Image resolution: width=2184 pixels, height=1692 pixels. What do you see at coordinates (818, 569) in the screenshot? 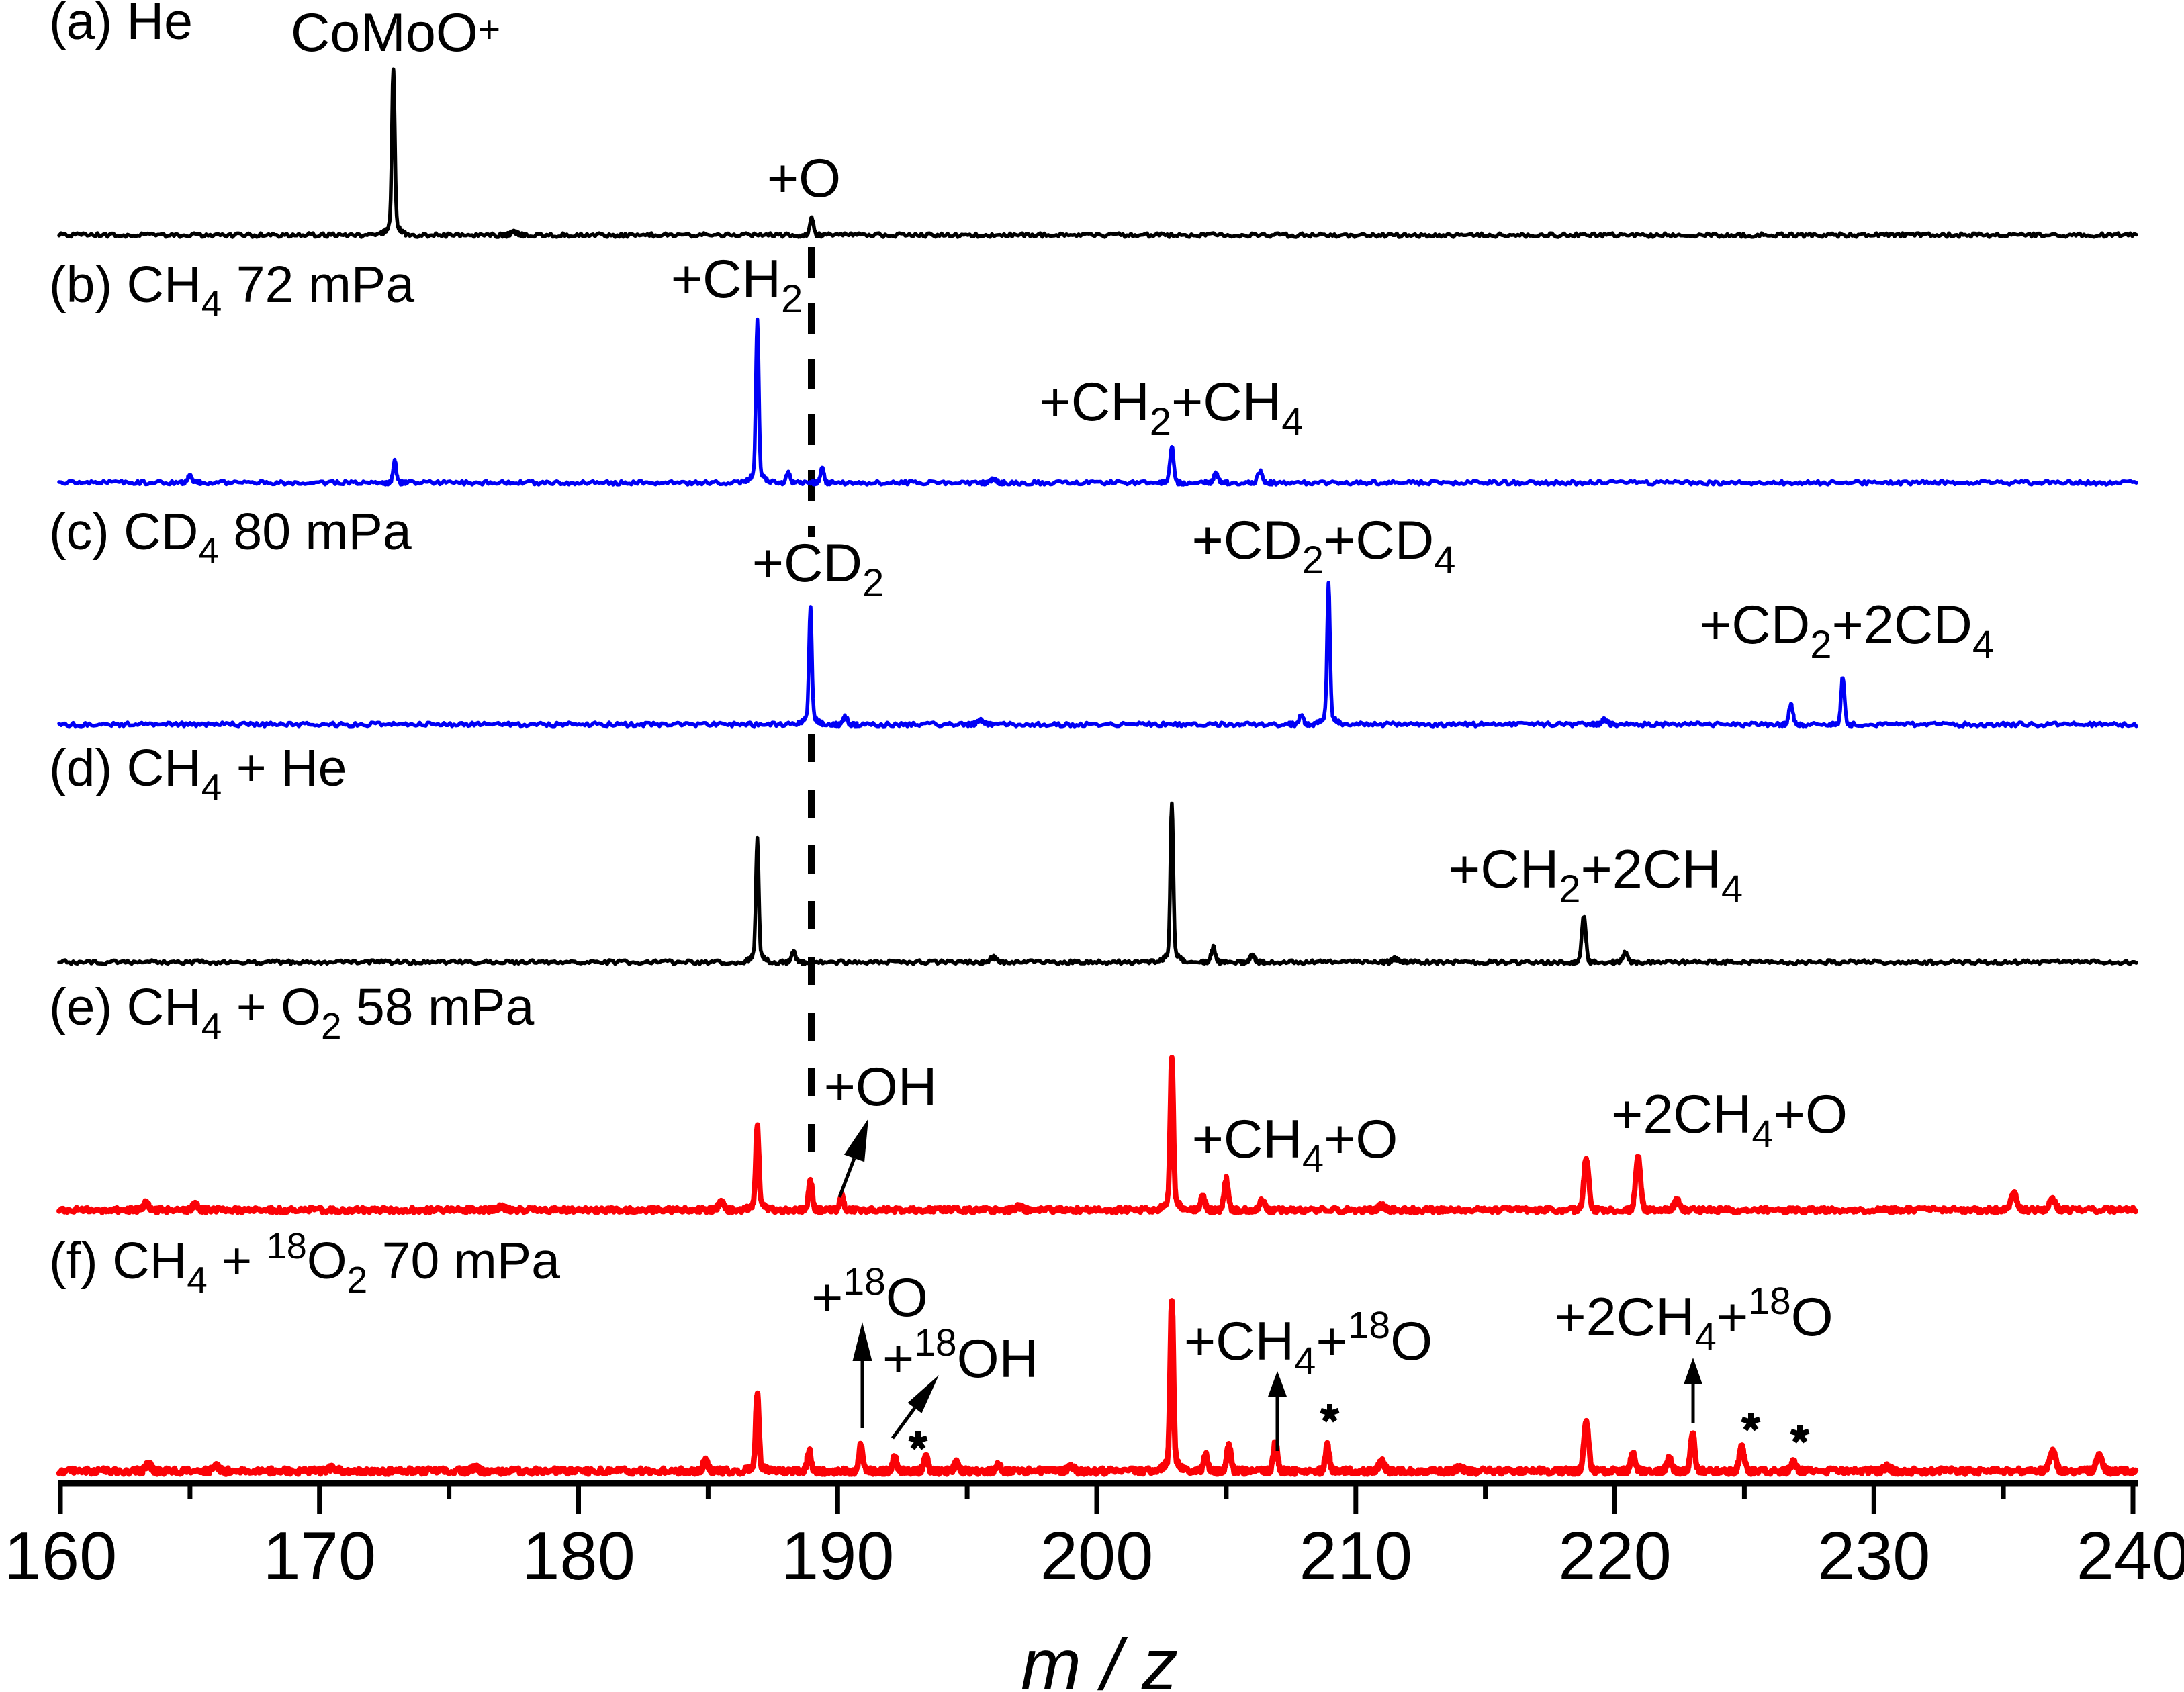
I see `svg-text: +CD2` at bounding box center [818, 569].